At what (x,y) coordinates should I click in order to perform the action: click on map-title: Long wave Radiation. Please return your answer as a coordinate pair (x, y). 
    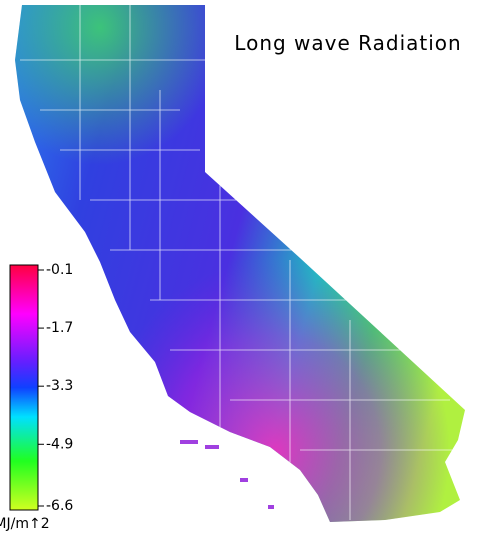
    Looking at the image, I should click on (347, 43).